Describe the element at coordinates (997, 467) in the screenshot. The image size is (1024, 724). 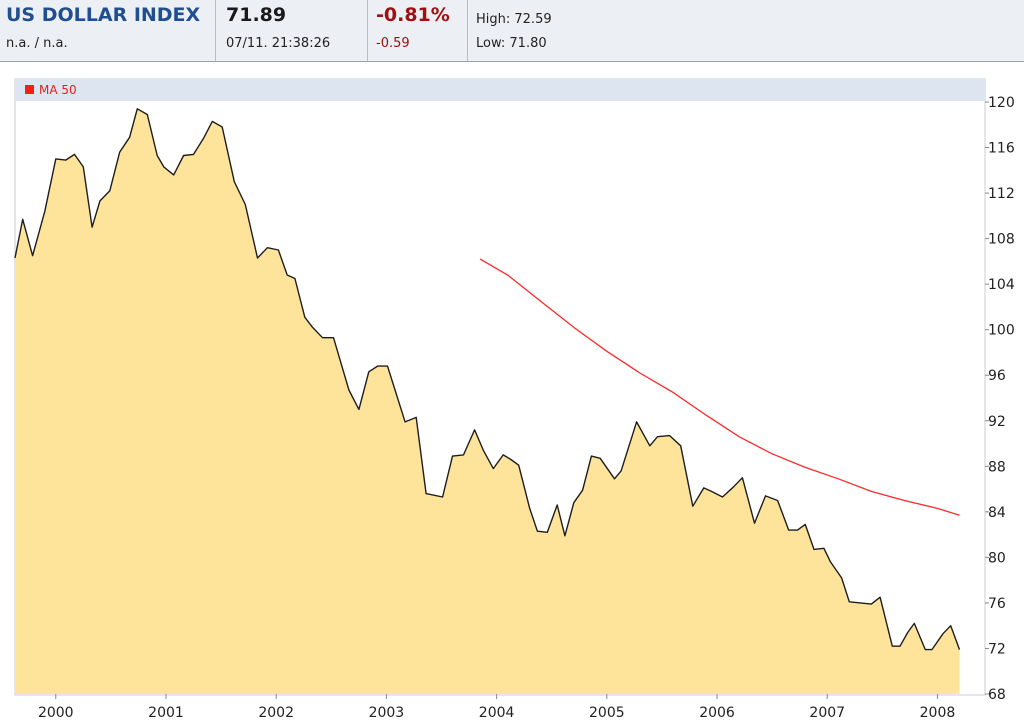
I see `y-tick-label: 88` at that location.